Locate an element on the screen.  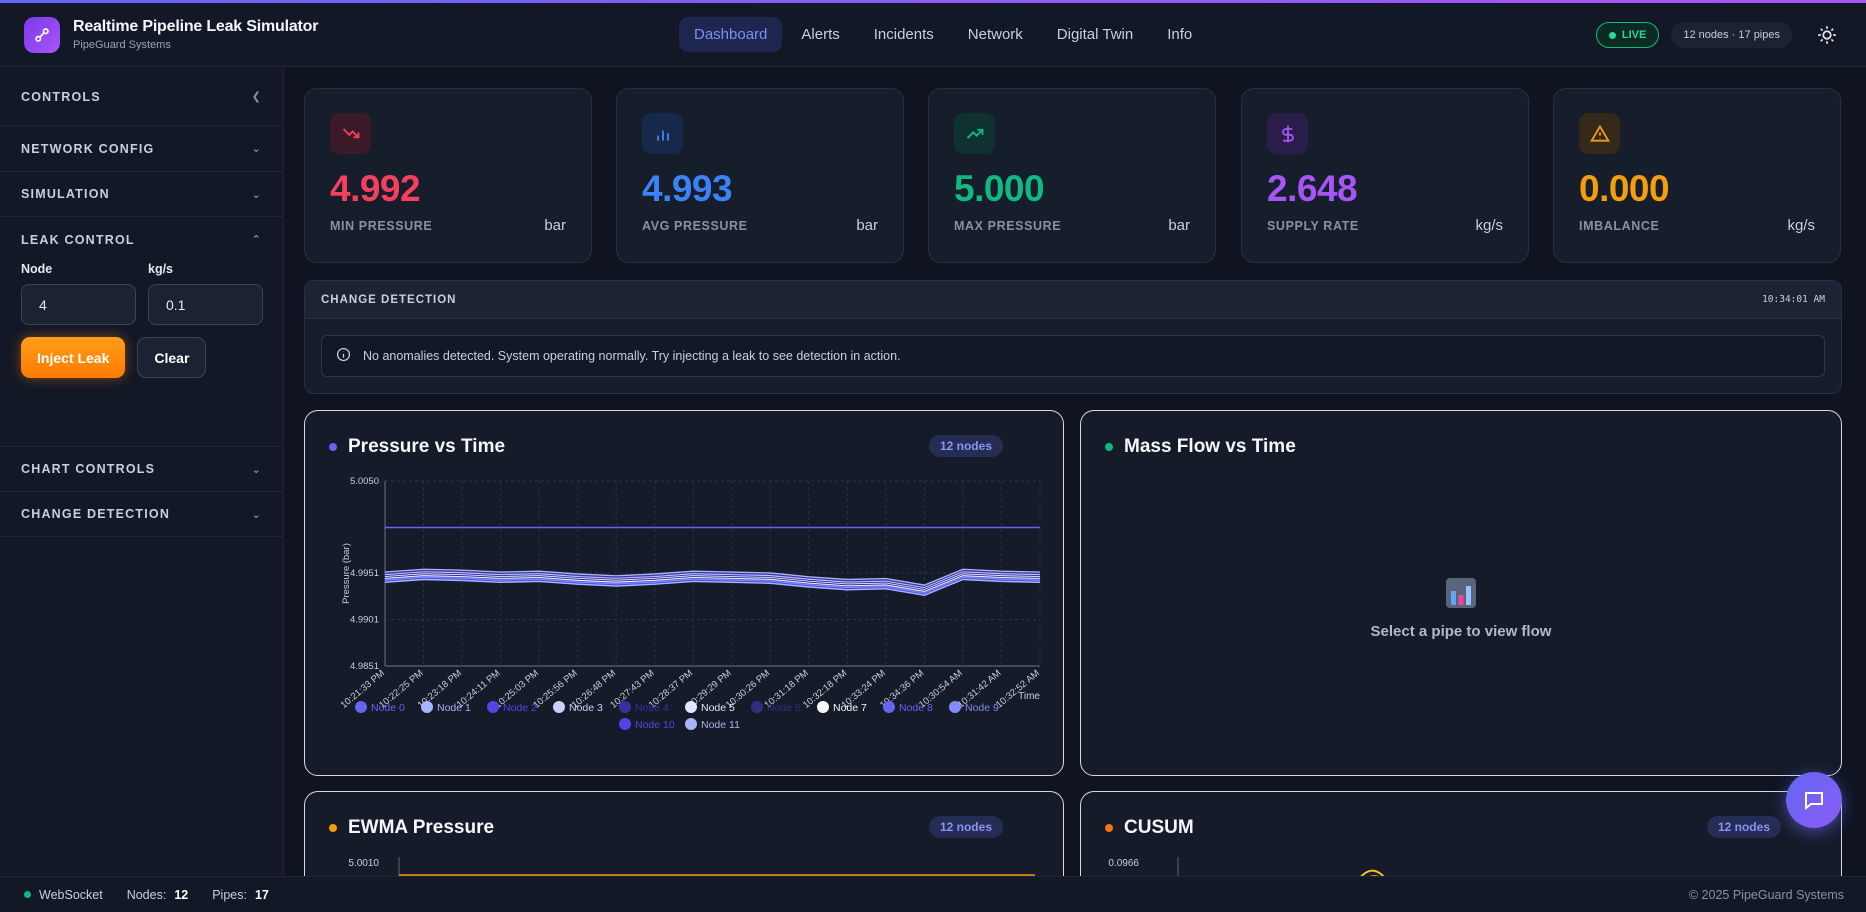
supply-rate-value: 2.648 is located at coordinates (1312, 188).